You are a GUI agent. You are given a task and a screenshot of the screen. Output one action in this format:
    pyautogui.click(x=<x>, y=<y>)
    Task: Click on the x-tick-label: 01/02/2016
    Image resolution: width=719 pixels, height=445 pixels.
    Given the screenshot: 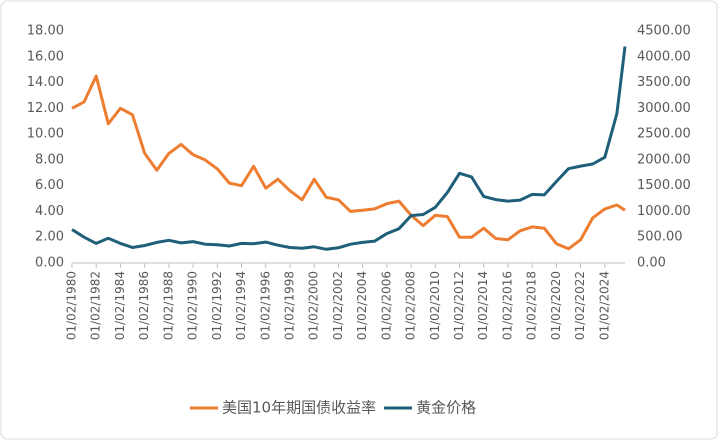 What is the action you would take?
    pyautogui.click(x=507, y=305)
    